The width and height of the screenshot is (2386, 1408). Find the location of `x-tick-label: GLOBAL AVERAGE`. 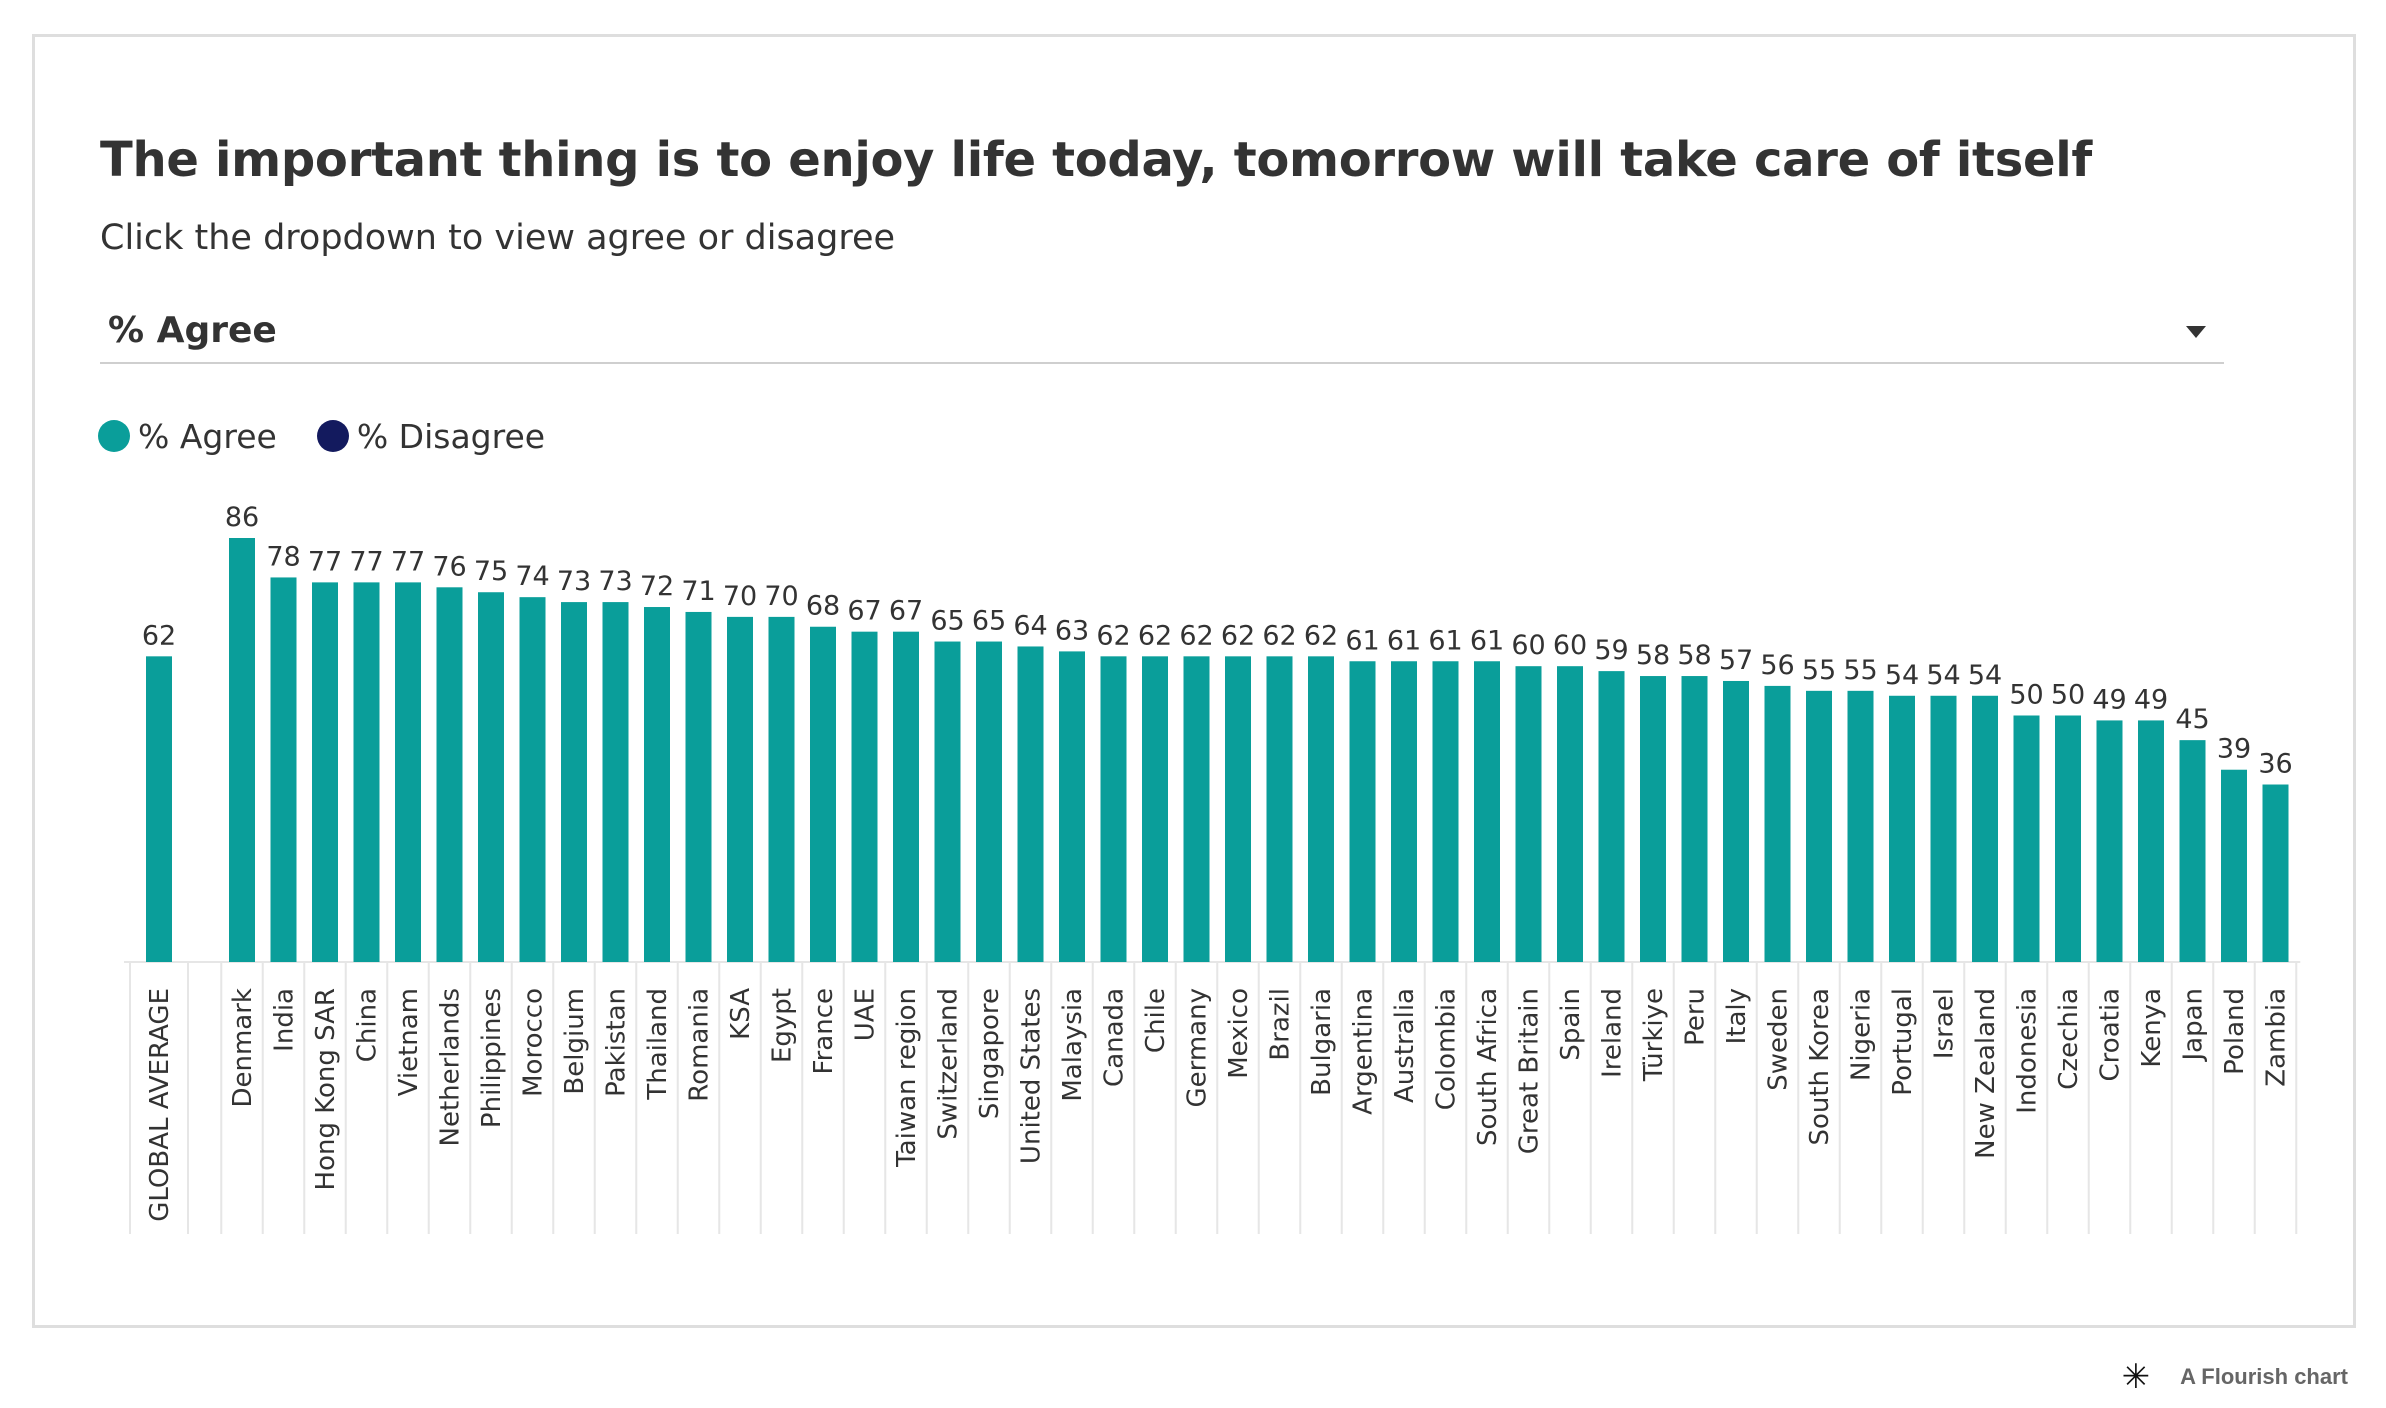

x-tick-label: GLOBAL AVERAGE is located at coordinates (160, 1105).